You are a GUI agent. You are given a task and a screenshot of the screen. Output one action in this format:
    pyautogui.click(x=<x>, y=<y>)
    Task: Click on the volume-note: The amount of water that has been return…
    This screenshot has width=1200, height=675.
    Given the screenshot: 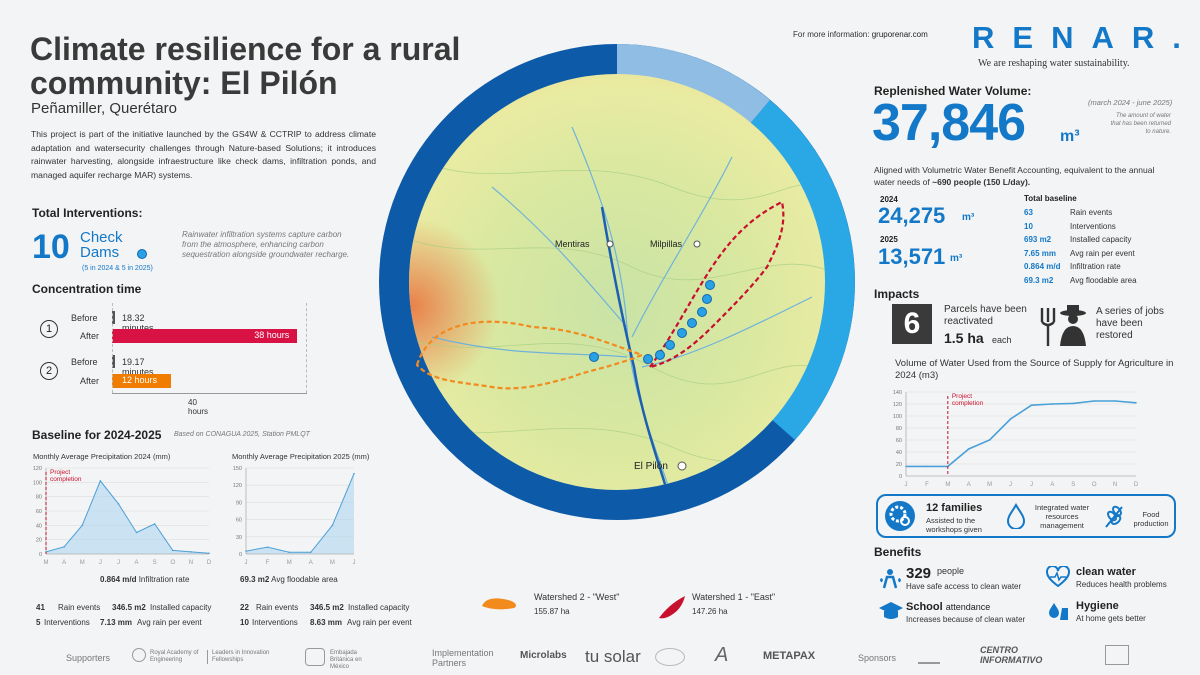 What is the action you would take?
    pyautogui.click(x=1140, y=124)
    